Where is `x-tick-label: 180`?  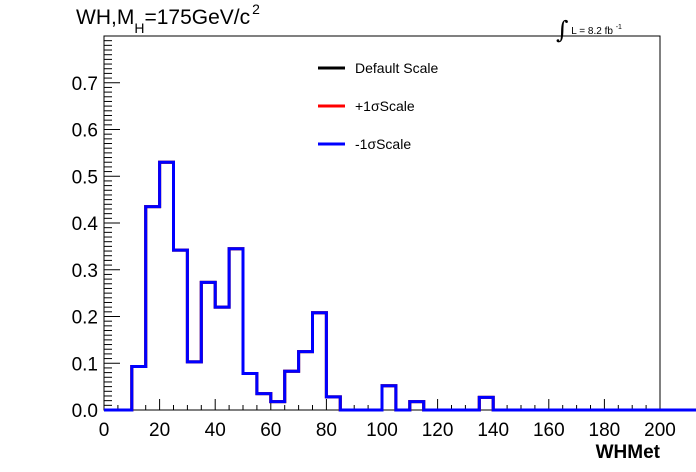
x-tick-label: 180 is located at coordinates (605, 430).